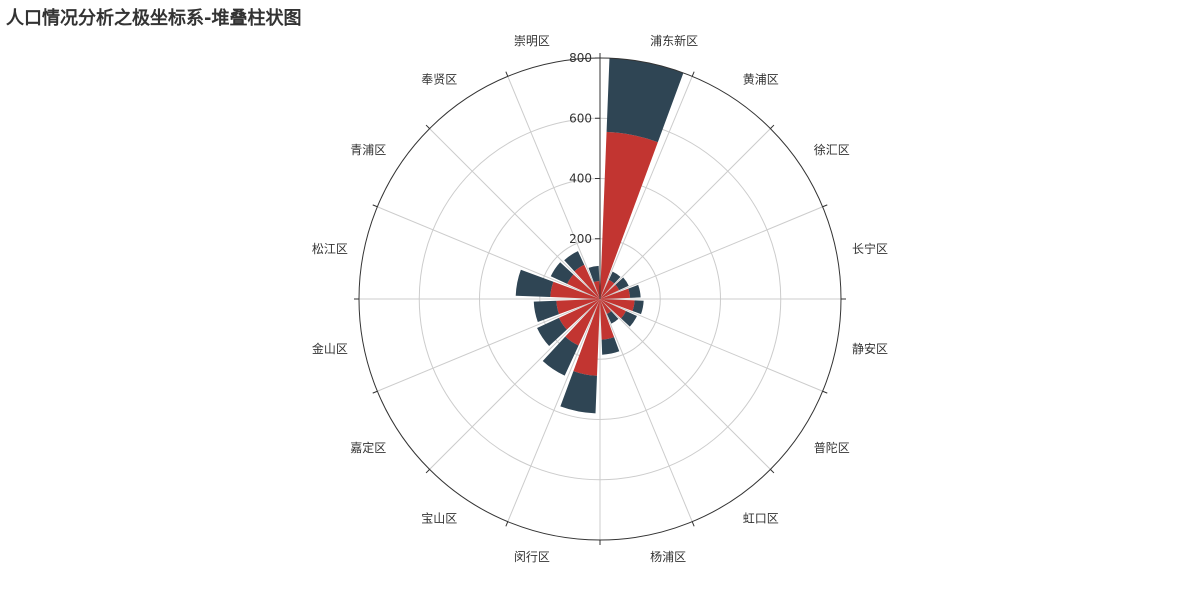 This screenshot has height=600, width=1200. I want to click on category-label: 黄浦区, so click(761, 79).